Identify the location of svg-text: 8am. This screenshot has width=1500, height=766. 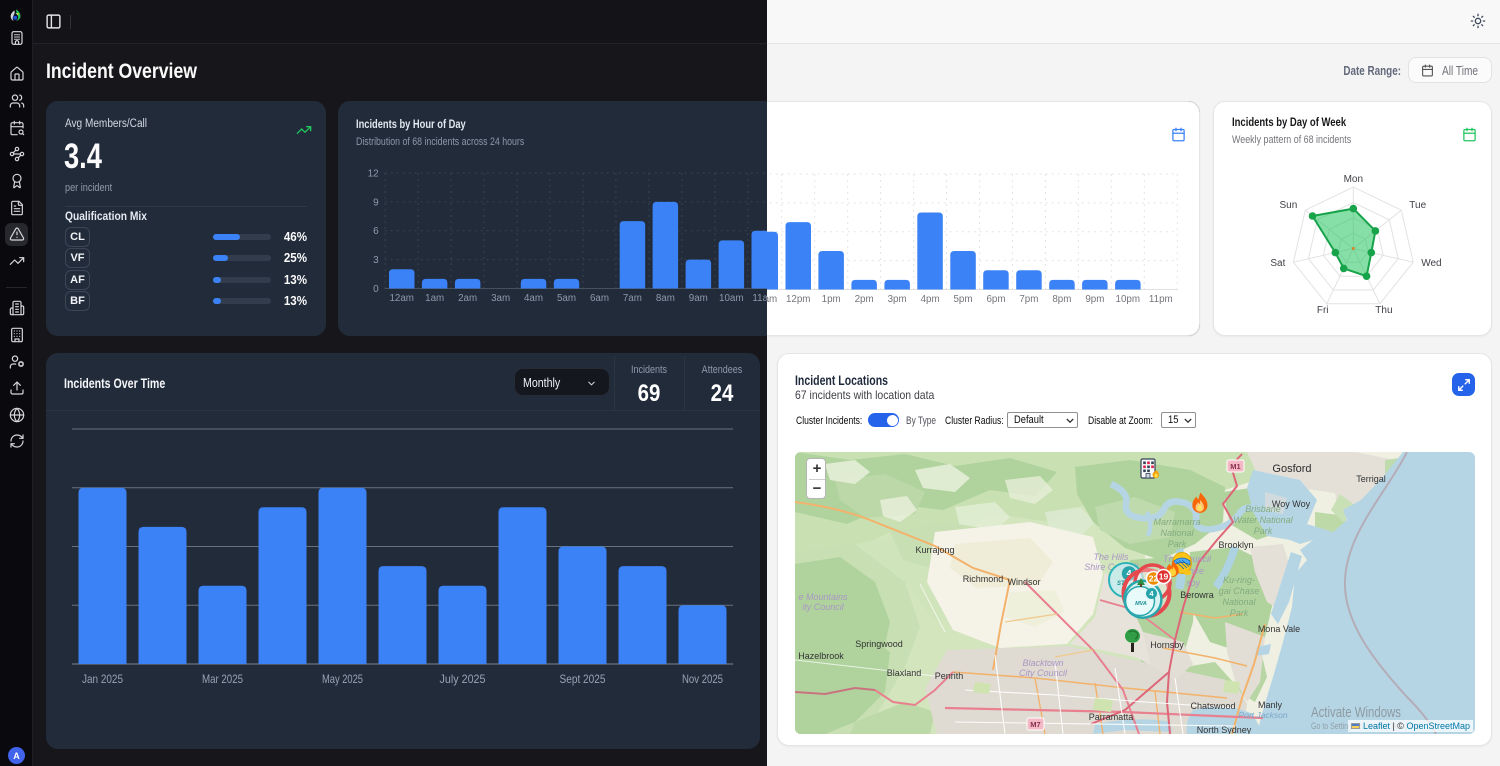
(665, 298).